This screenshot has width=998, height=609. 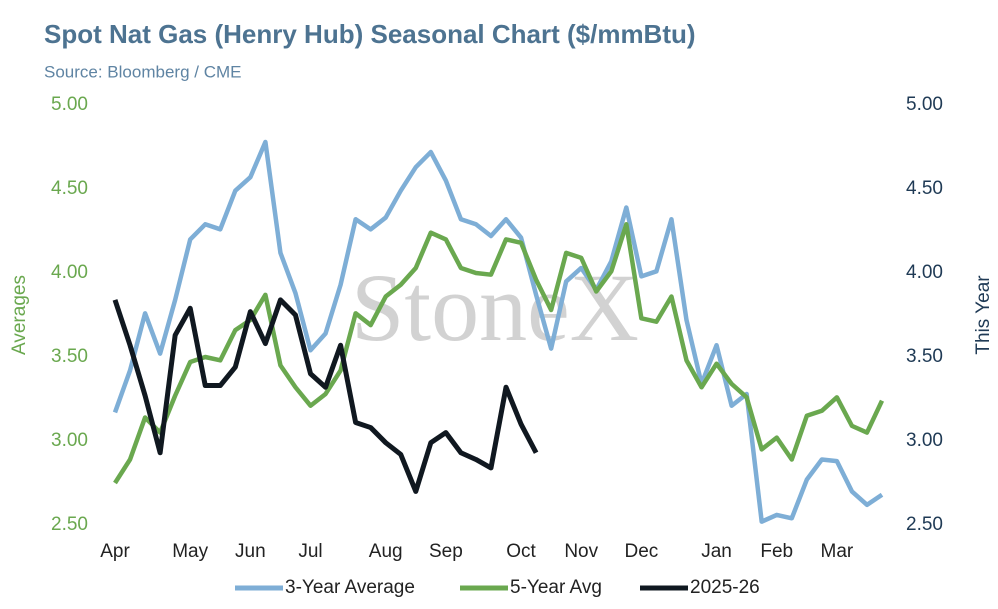 What do you see at coordinates (837, 551) in the screenshot?
I see `x-tick-label: Mar` at bounding box center [837, 551].